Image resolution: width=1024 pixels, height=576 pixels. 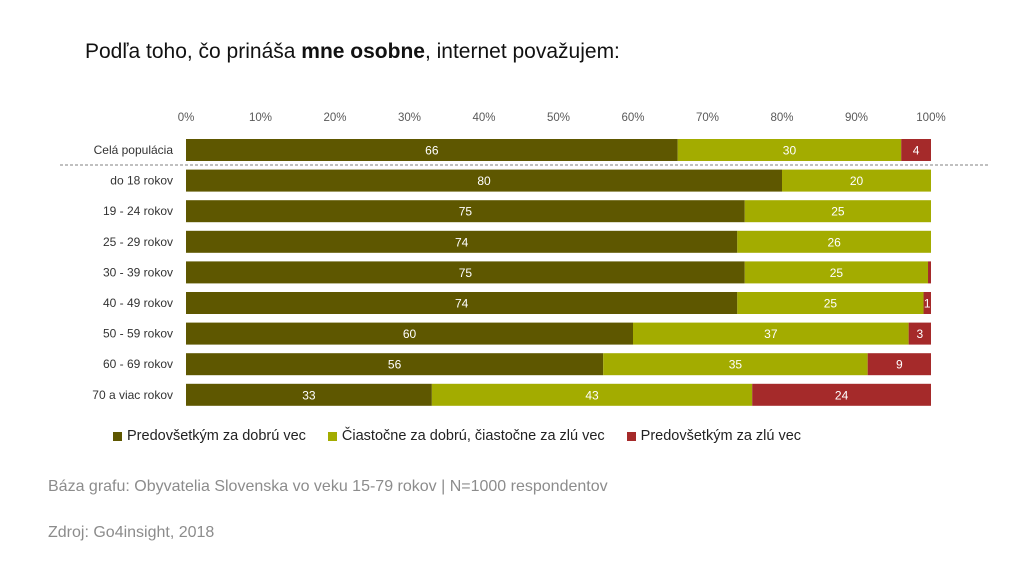 What do you see at coordinates (131, 532) in the screenshot?
I see `source-note: Zdroj: Go4insight, 2018` at bounding box center [131, 532].